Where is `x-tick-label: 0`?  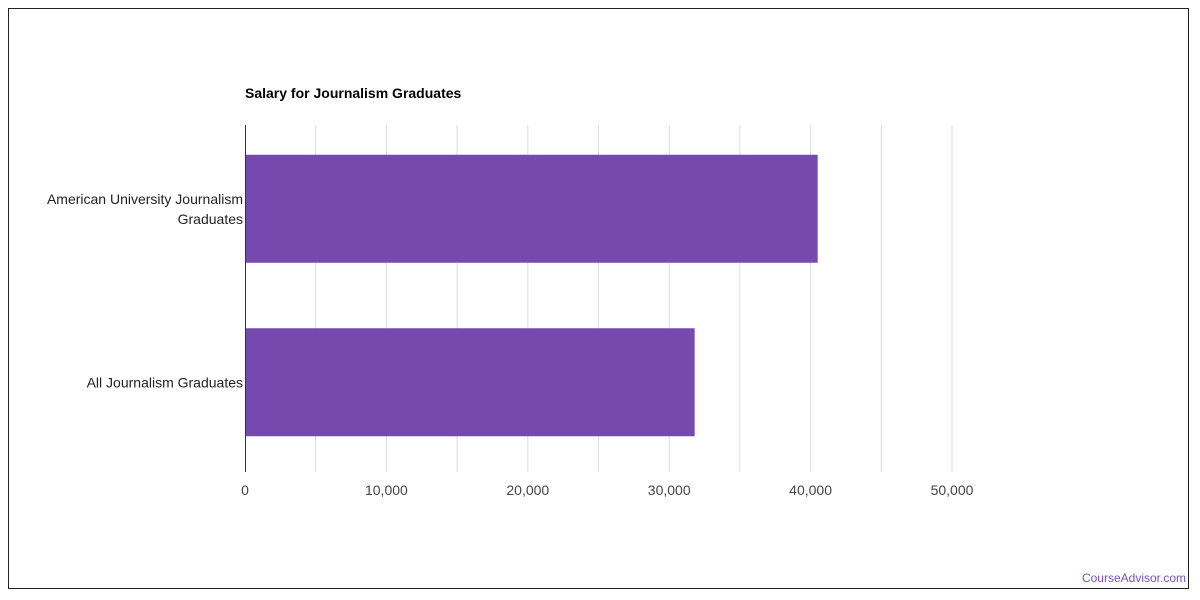 x-tick-label: 0 is located at coordinates (245, 490).